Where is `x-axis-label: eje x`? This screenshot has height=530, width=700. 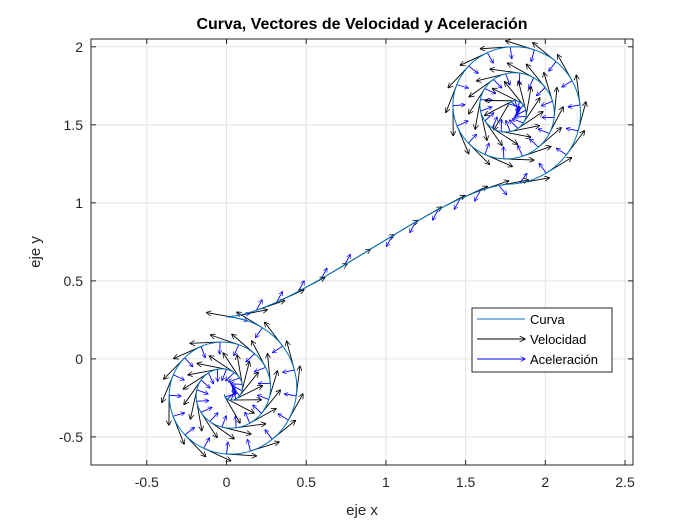
x-axis-label: eje x is located at coordinates (362, 510).